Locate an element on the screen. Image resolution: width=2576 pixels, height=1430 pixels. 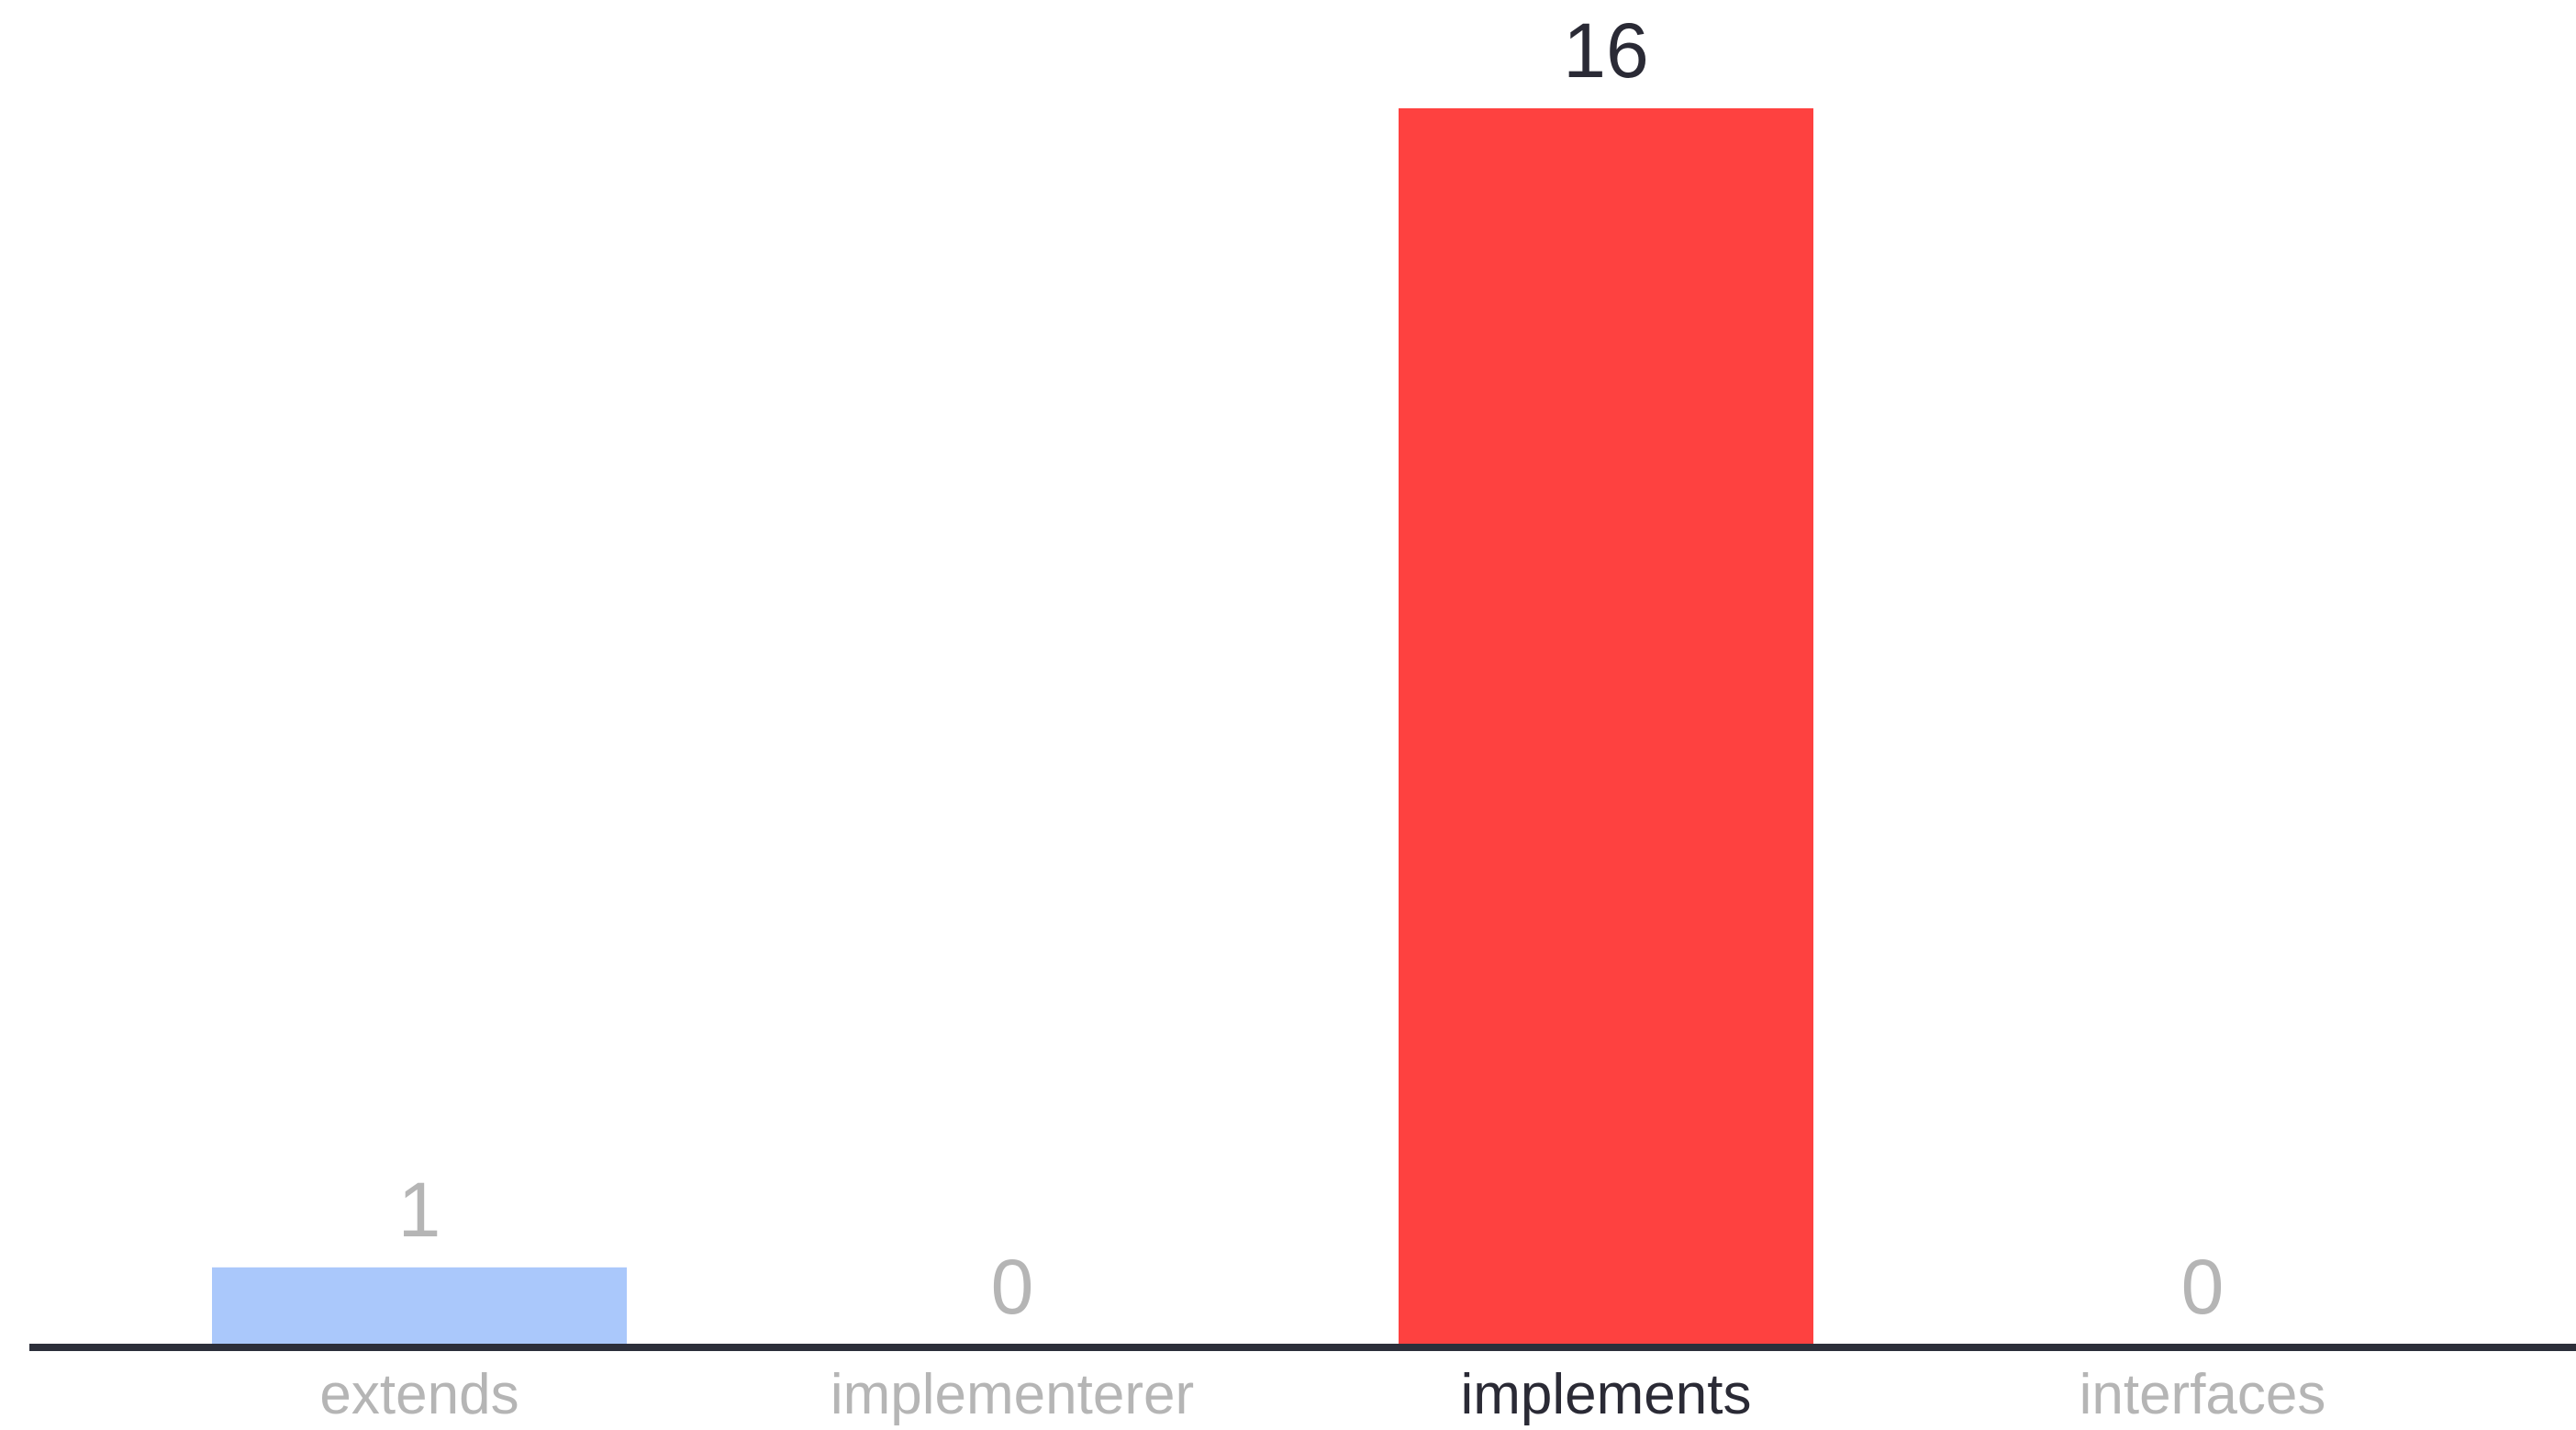
value-label-implements: 16 is located at coordinates (1605, 50).